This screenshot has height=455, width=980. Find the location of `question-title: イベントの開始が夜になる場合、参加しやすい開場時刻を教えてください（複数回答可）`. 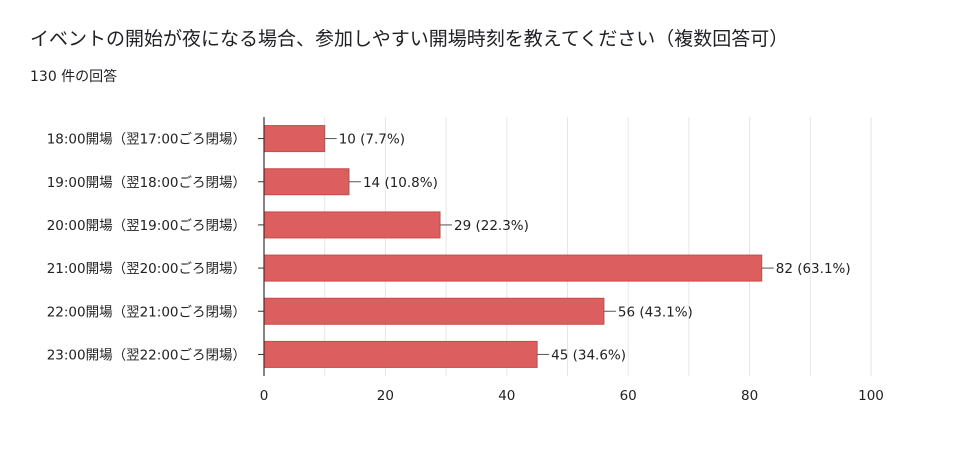

question-title: イベントの開始が夜になる場合、参加しやすい開場時刻を教えてください（複数回答可） is located at coordinates (409, 39).